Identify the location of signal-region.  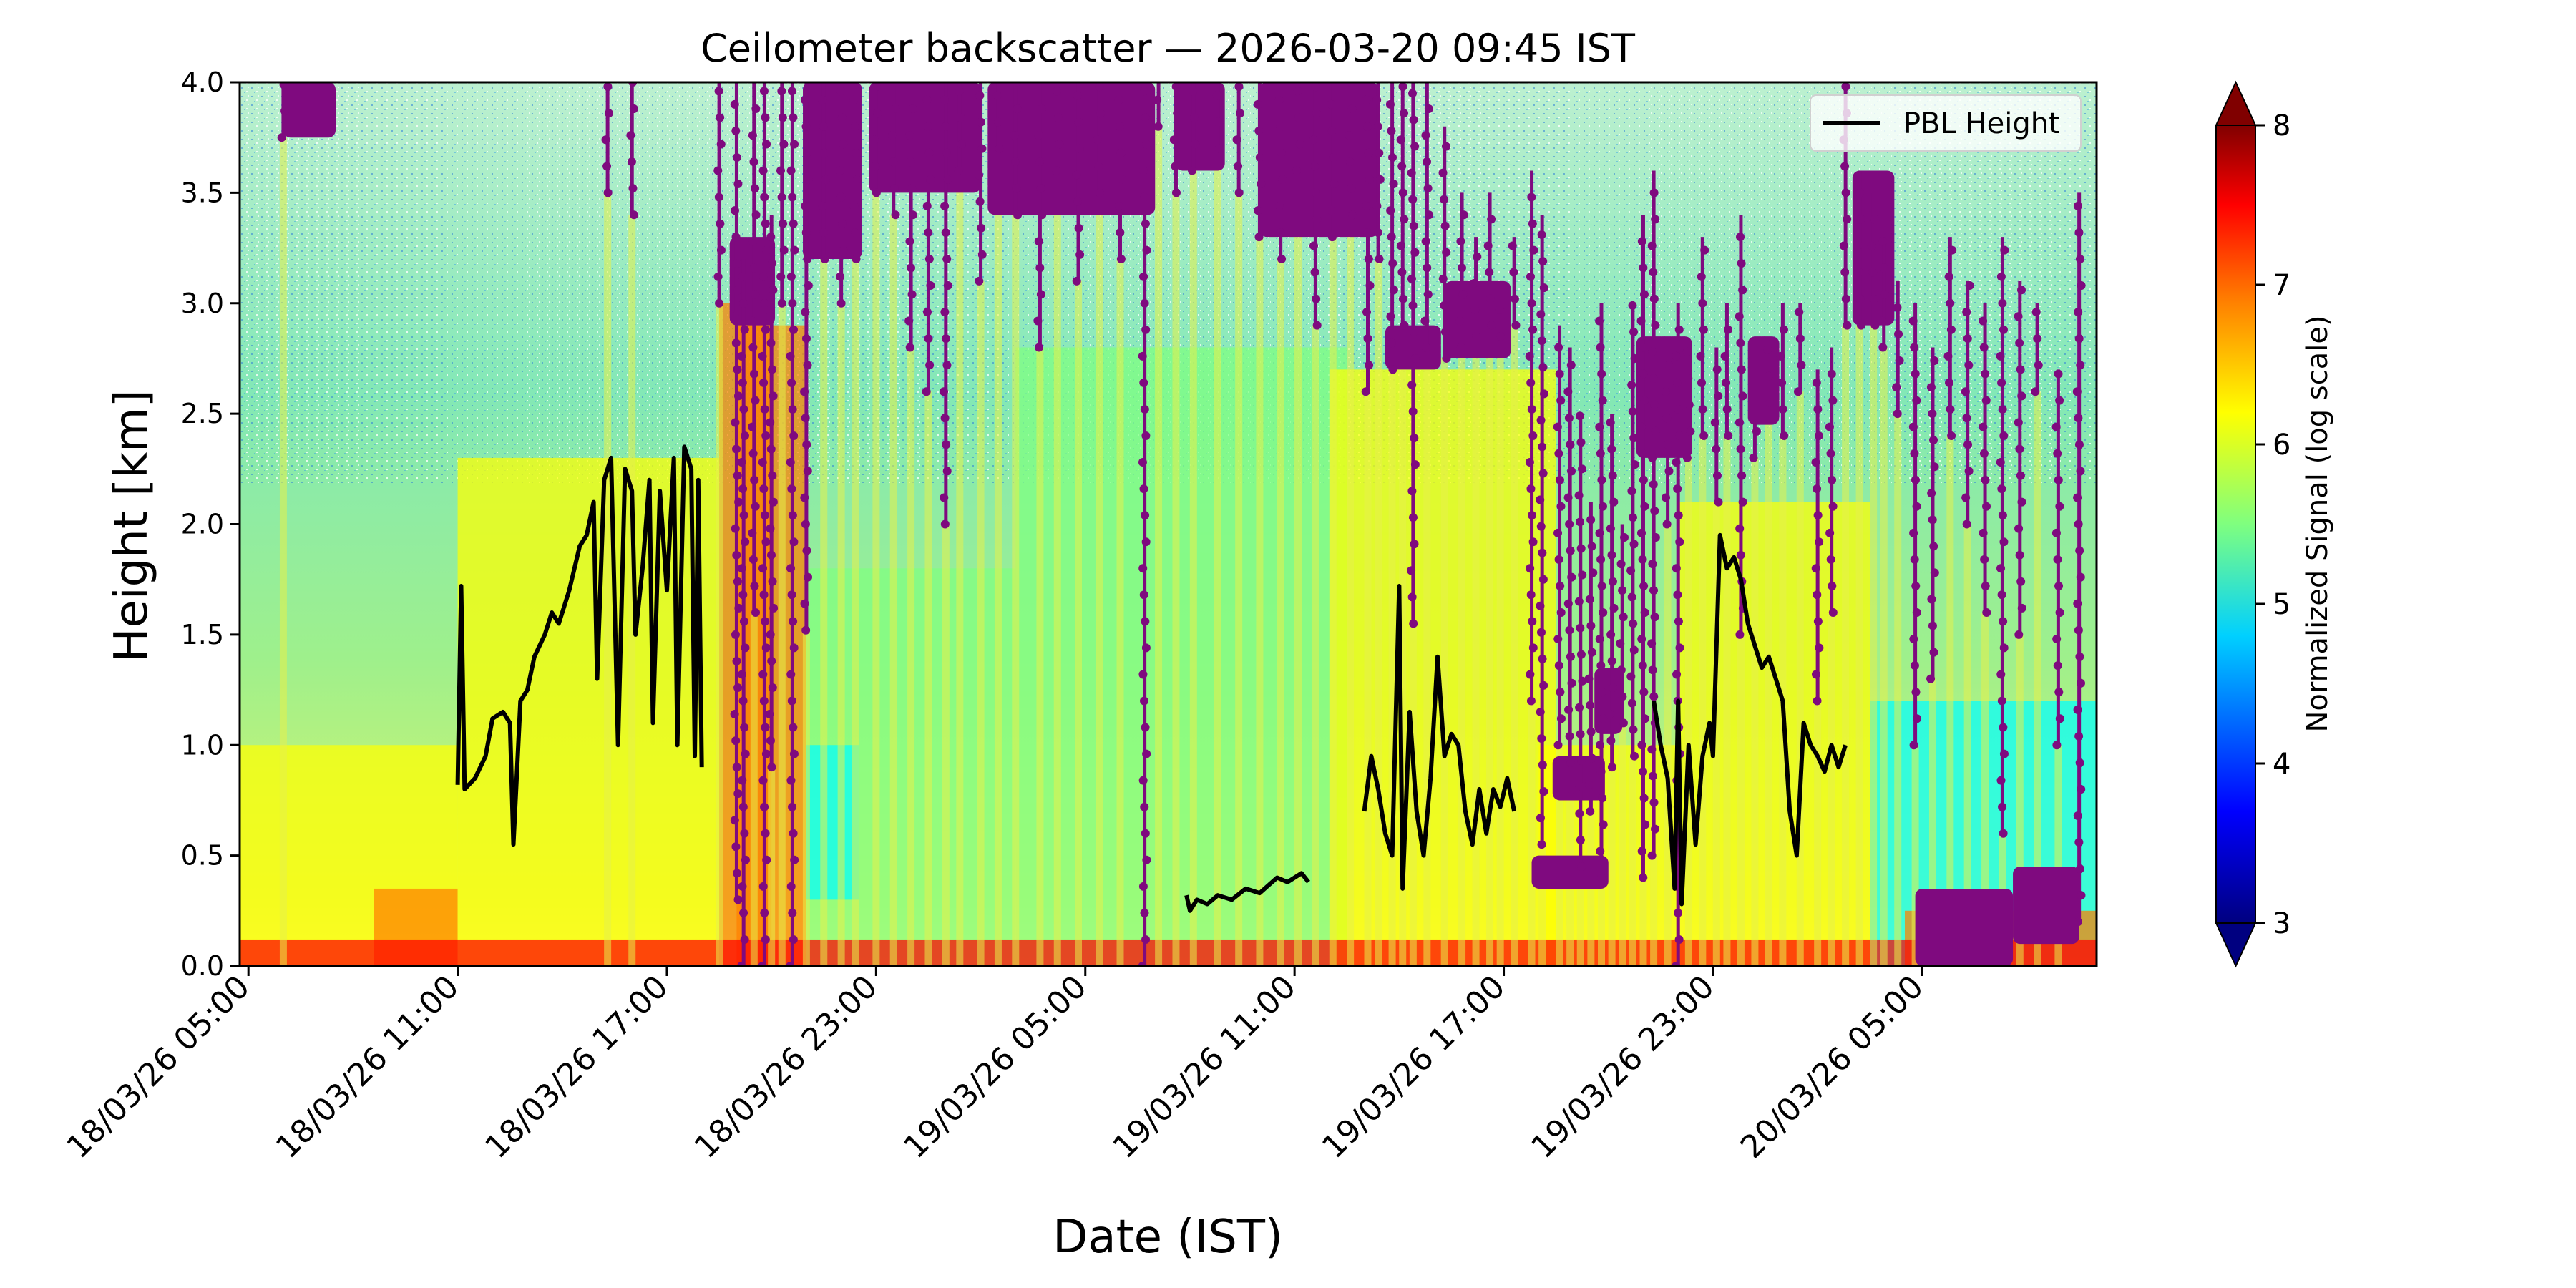
(832, 822).